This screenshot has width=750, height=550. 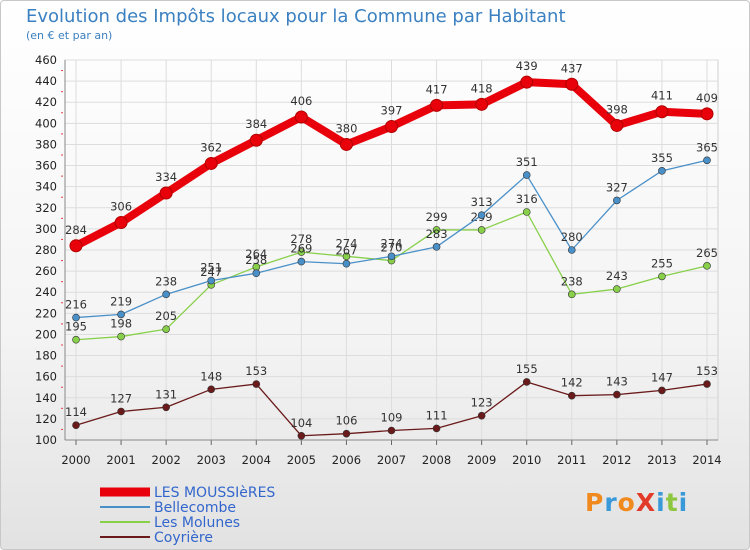 I want to click on data-label: 131, so click(x=166, y=394).